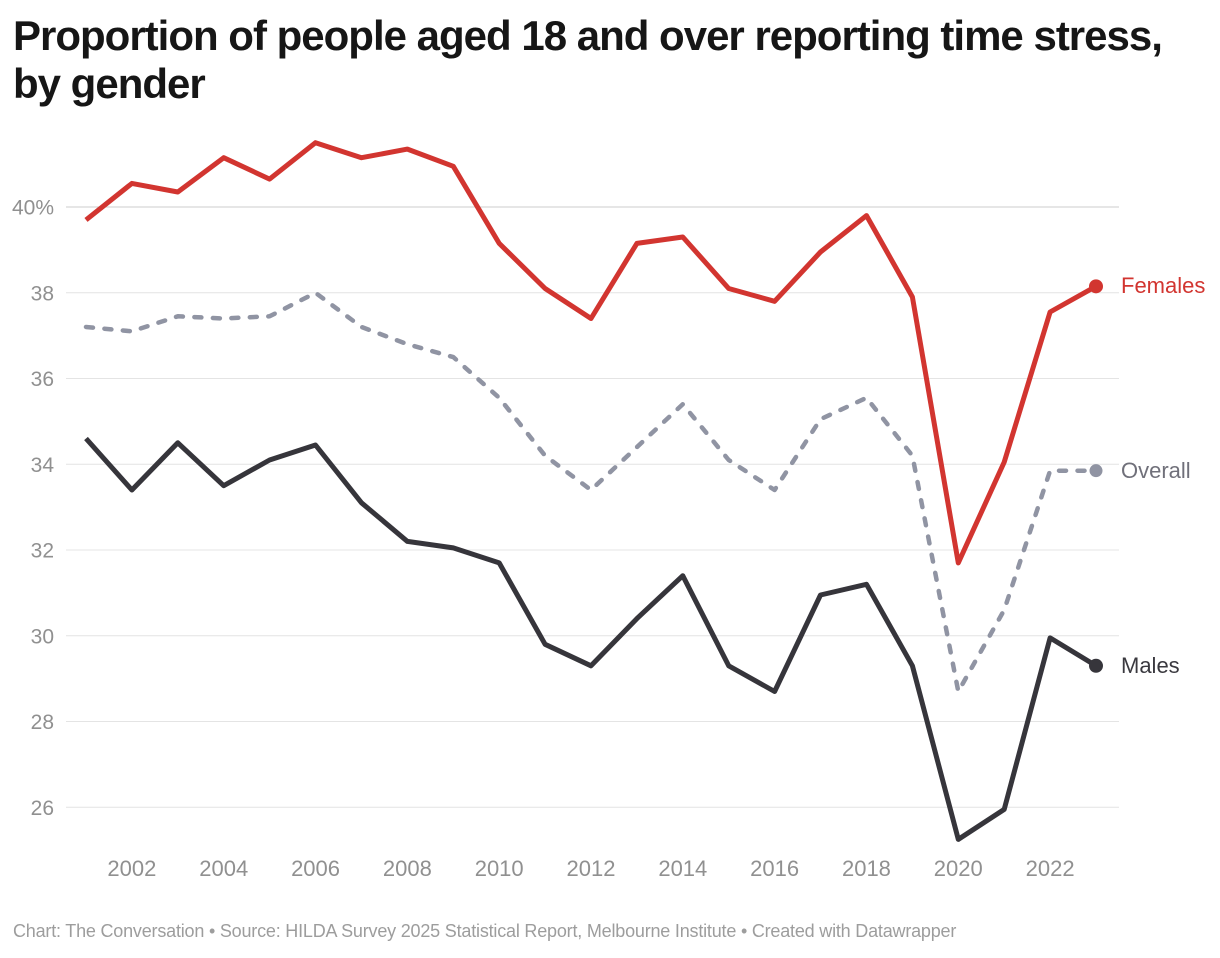 Image resolution: width=1220 pixels, height=958 pixels. What do you see at coordinates (42, 379) in the screenshot?
I see `y-axis-tick-label: 36` at bounding box center [42, 379].